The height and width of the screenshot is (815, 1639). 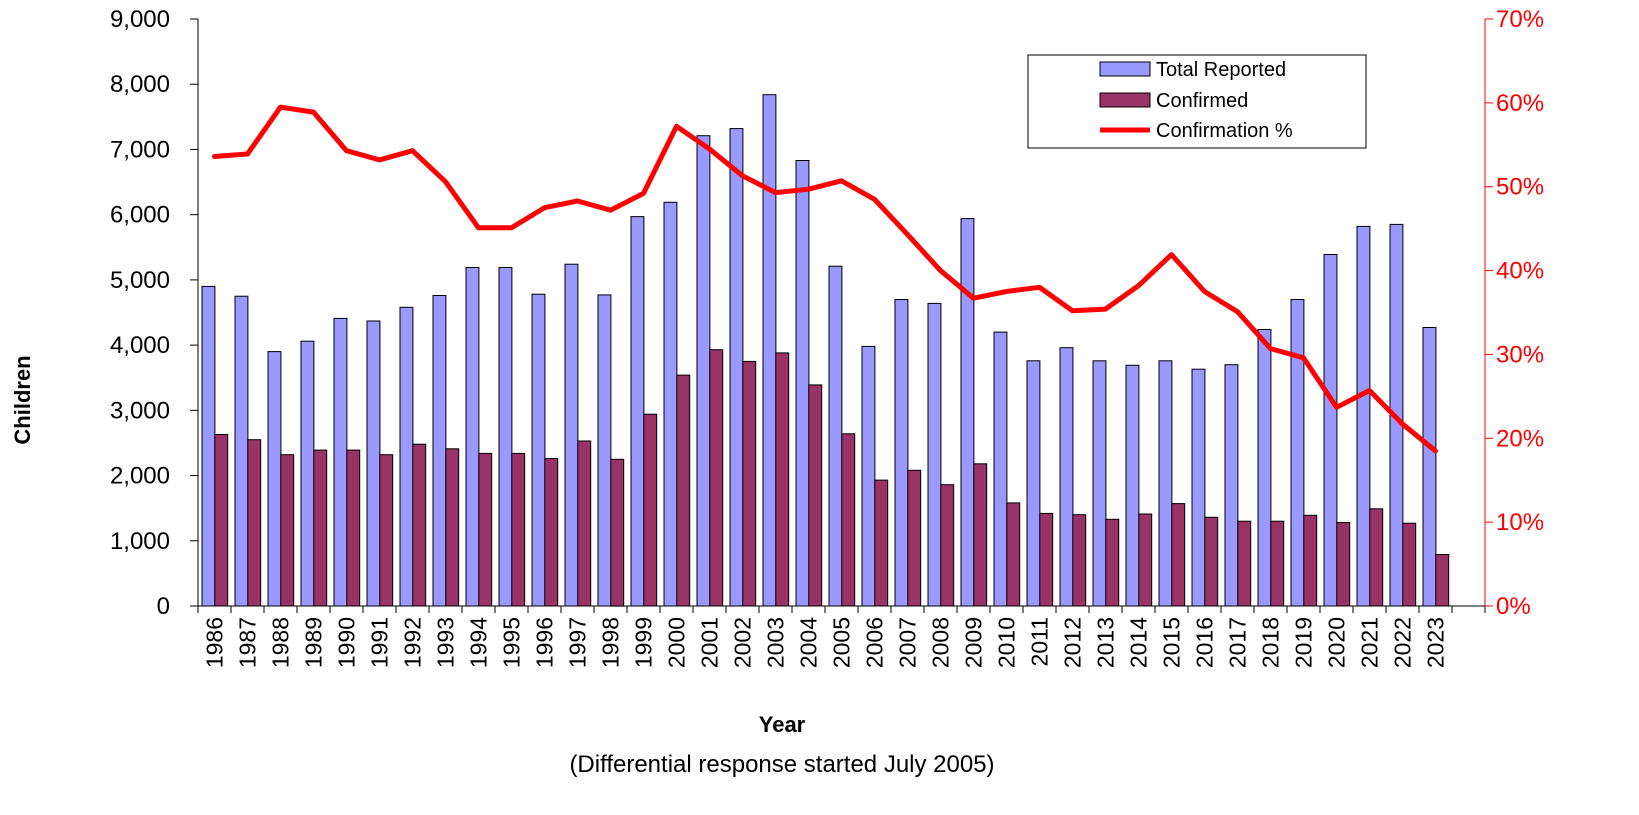 What do you see at coordinates (914, 538) in the screenshot?
I see `bar-confirmed-2007` at bounding box center [914, 538].